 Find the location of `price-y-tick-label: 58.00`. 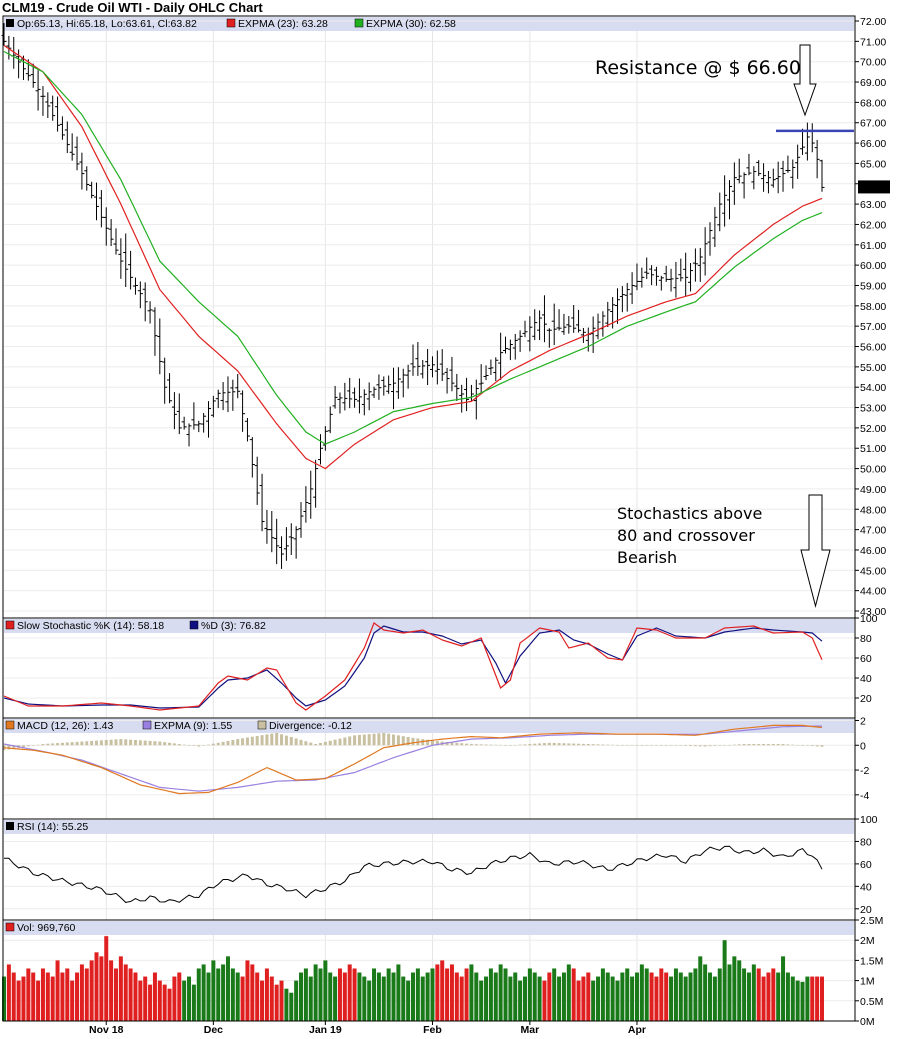

price-y-tick-label: 58.00 is located at coordinates (873, 307).